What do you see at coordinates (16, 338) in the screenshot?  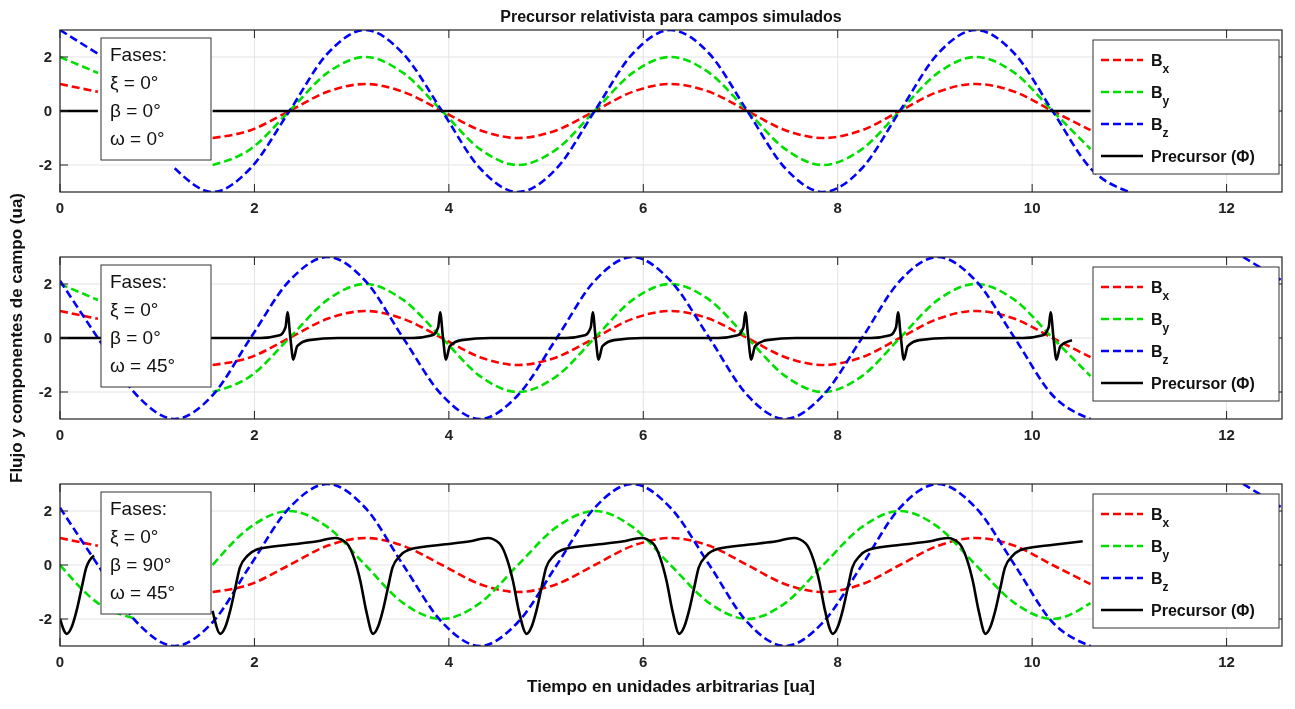 I see `y-axis-title: Flujo y componentes de campo (ua)` at bounding box center [16, 338].